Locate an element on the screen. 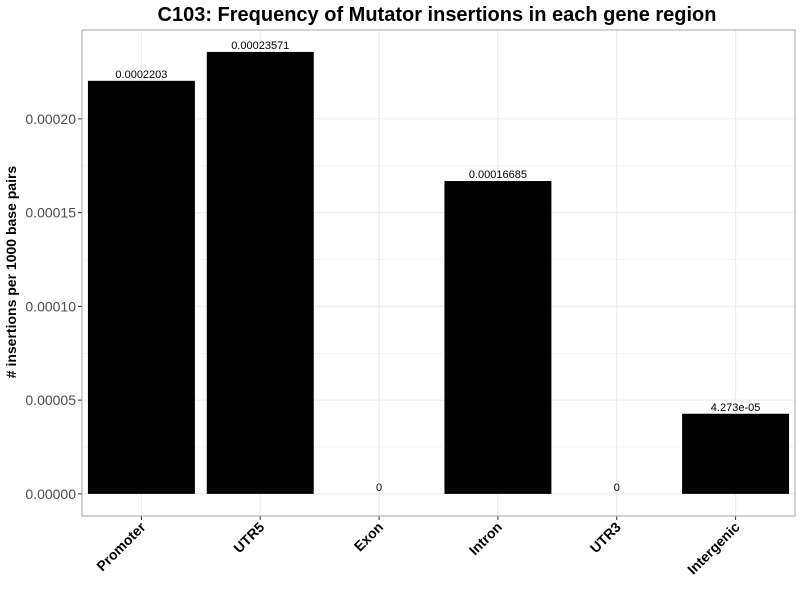 This screenshot has height=600, width=800. x-tick-label-utr3: UTR3 is located at coordinates (605, 537).